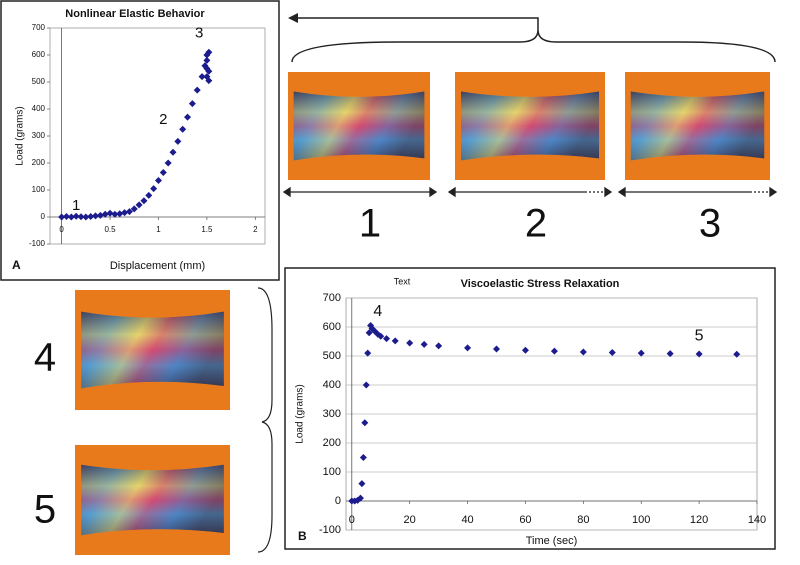 The height and width of the screenshot is (565, 800). I want to click on annotation: Text, so click(402, 281).